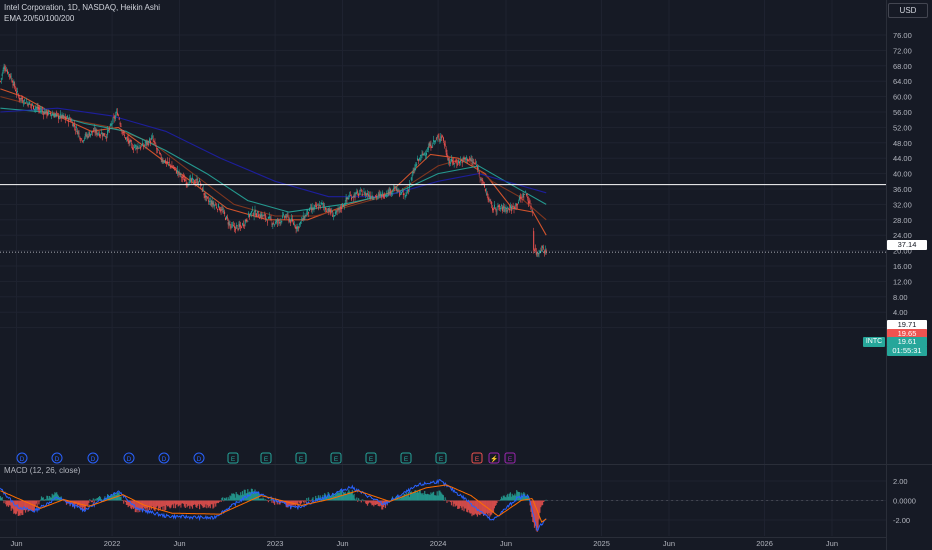 Image resolution: width=932 pixels, height=550 pixels. What do you see at coordinates (902, 97) in the screenshot?
I see `price-tick-label: 60.00` at bounding box center [902, 97].